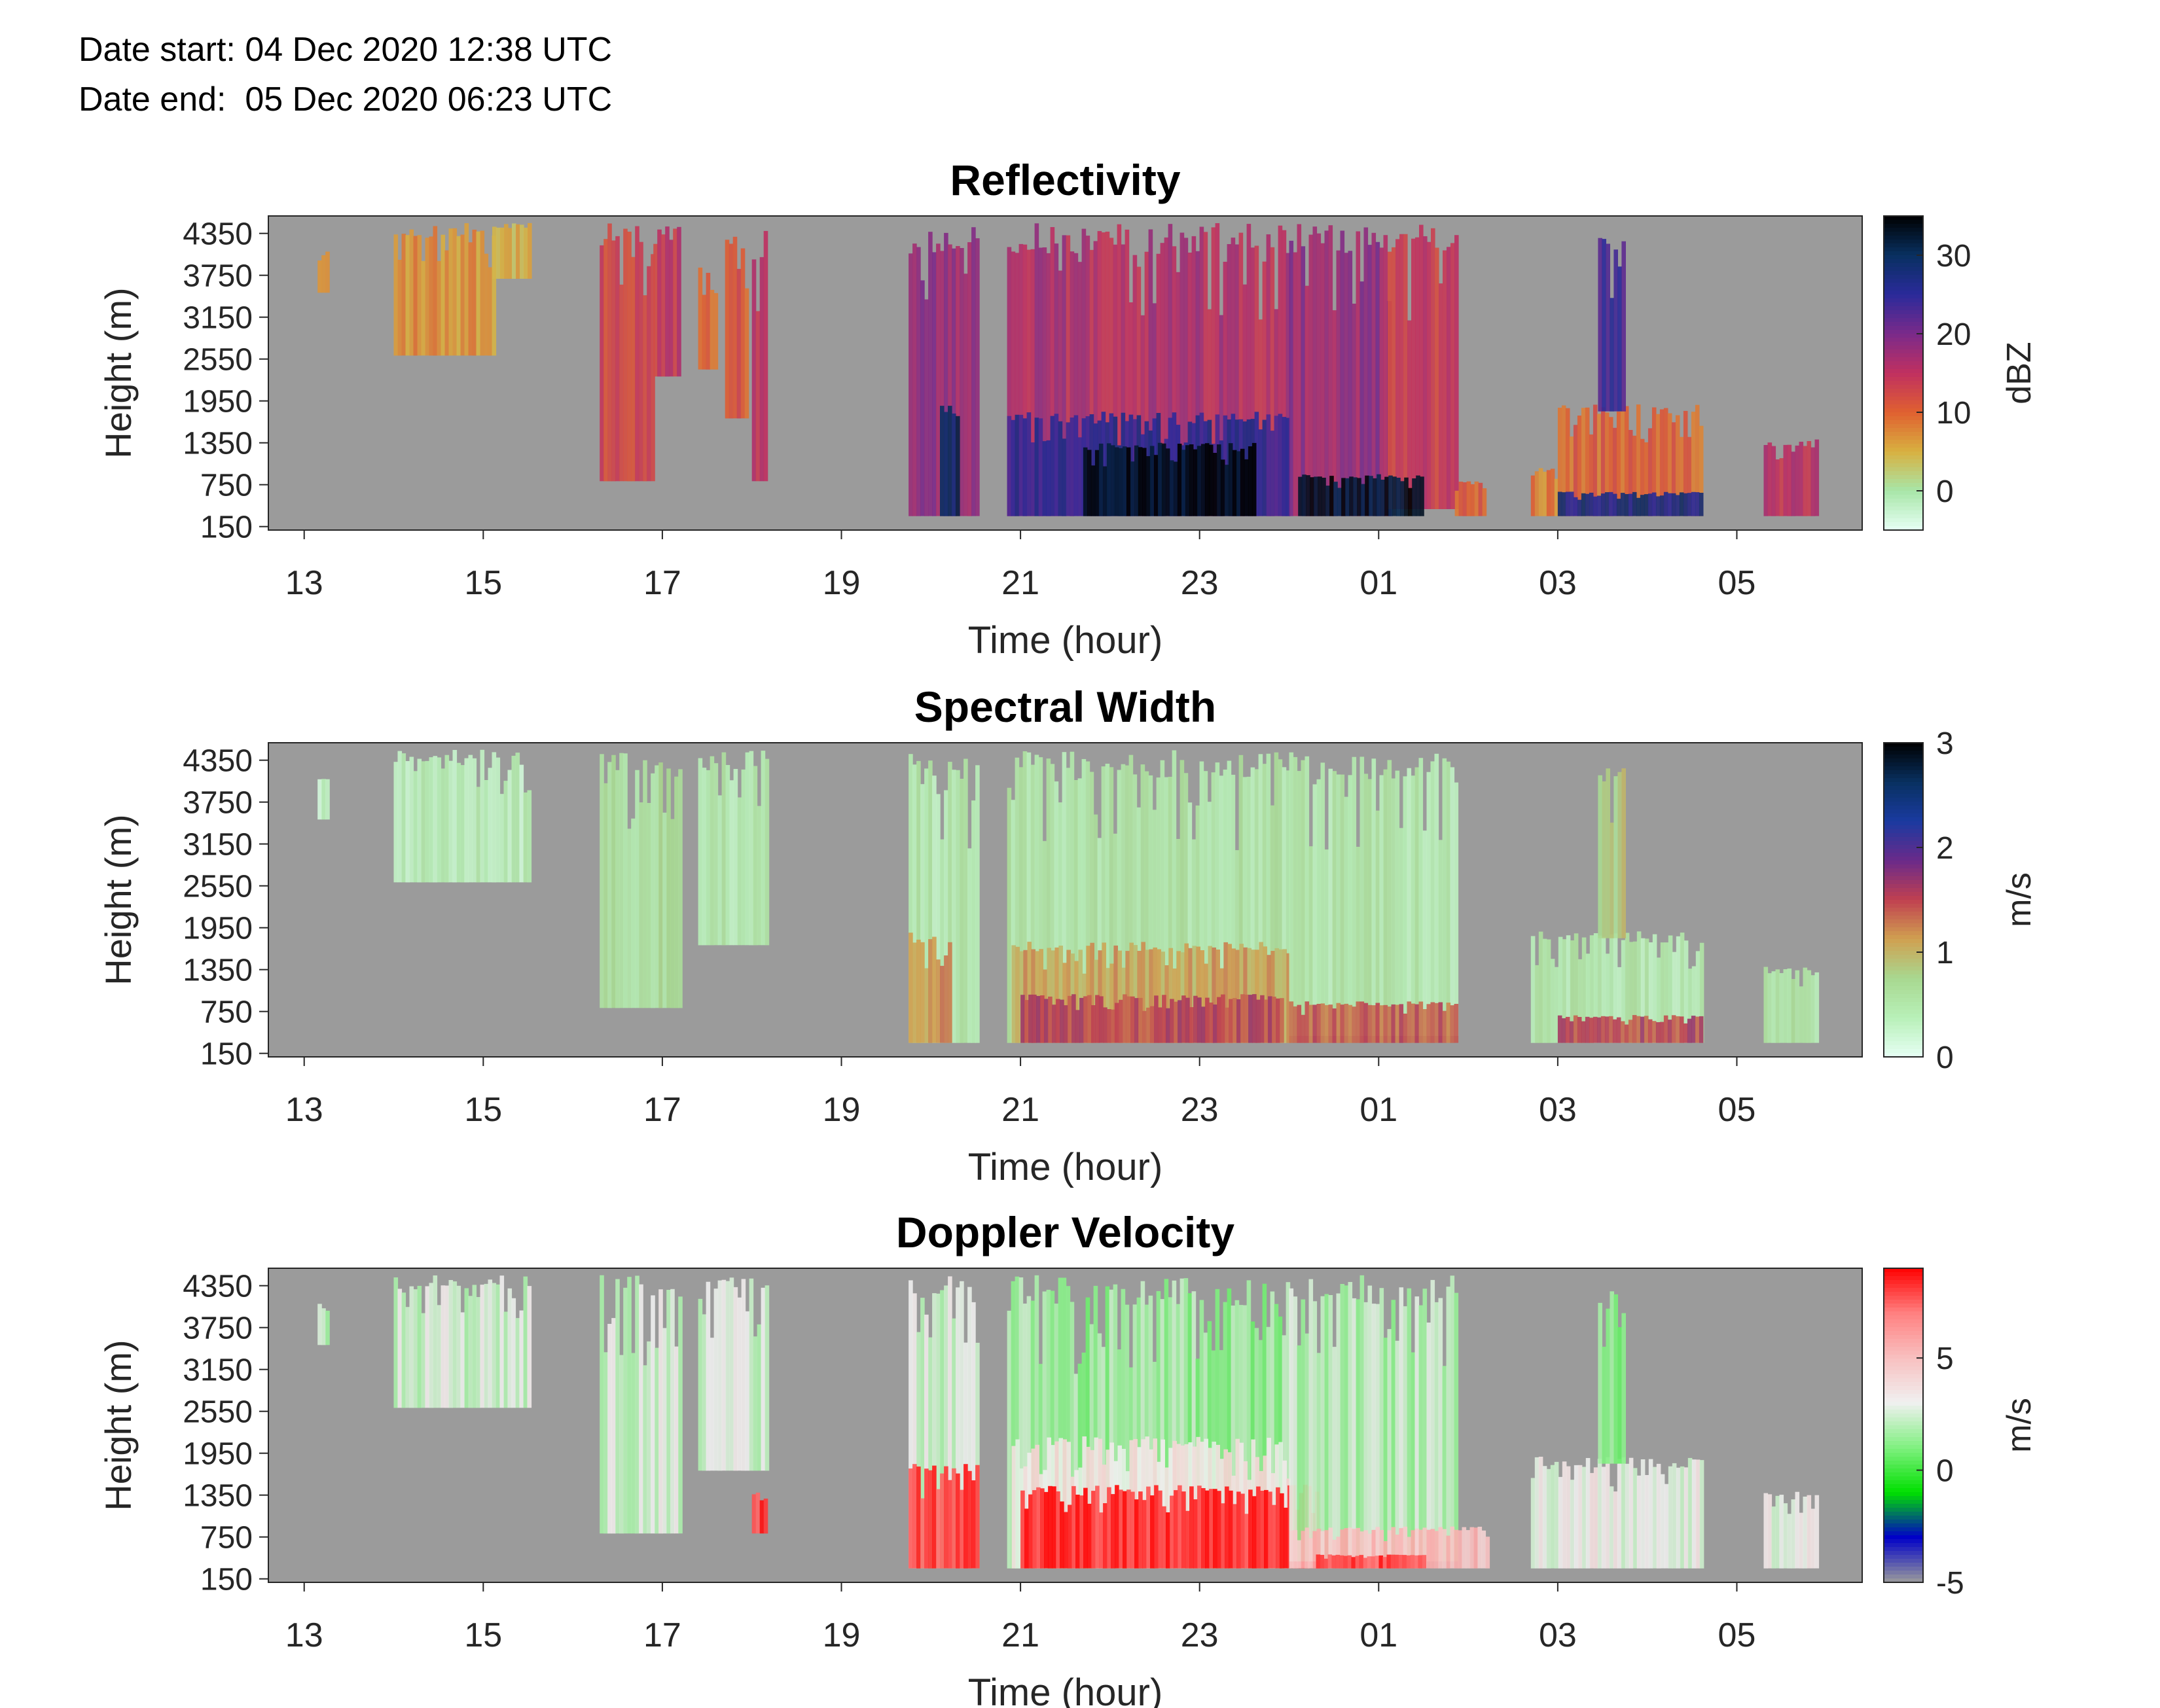 The width and height of the screenshot is (2160, 1708). What do you see at coordinates (2019, 1426) in the screenshot?
I see `colorbar-label: m/s` at bounding box center [2019, 1426].